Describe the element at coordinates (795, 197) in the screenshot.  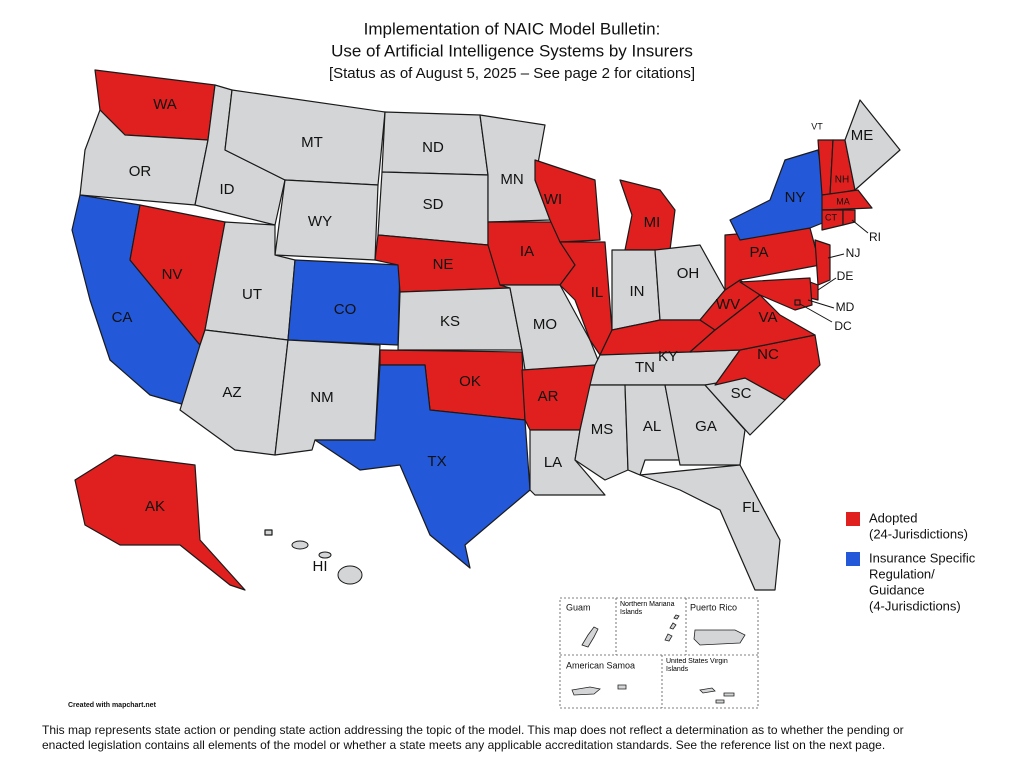
I see `state-label: NY` at that location.